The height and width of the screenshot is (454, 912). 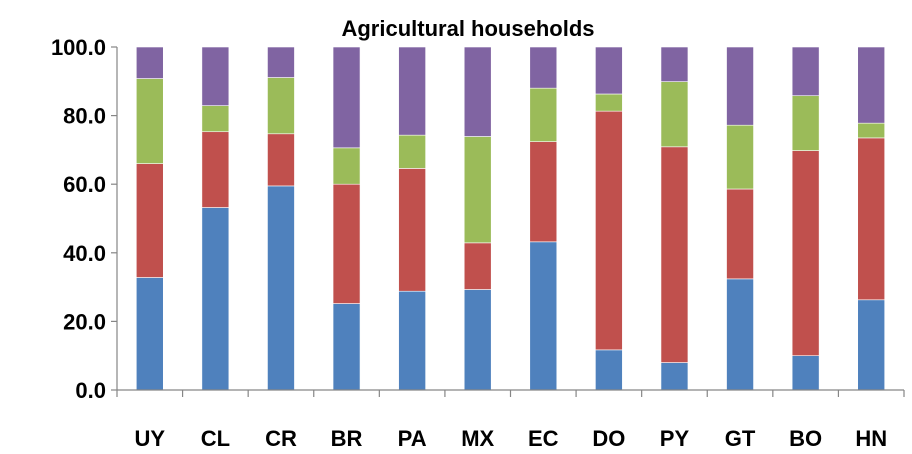 I want to click on y-tick-label: 100.0, so click(x=78, y=47).